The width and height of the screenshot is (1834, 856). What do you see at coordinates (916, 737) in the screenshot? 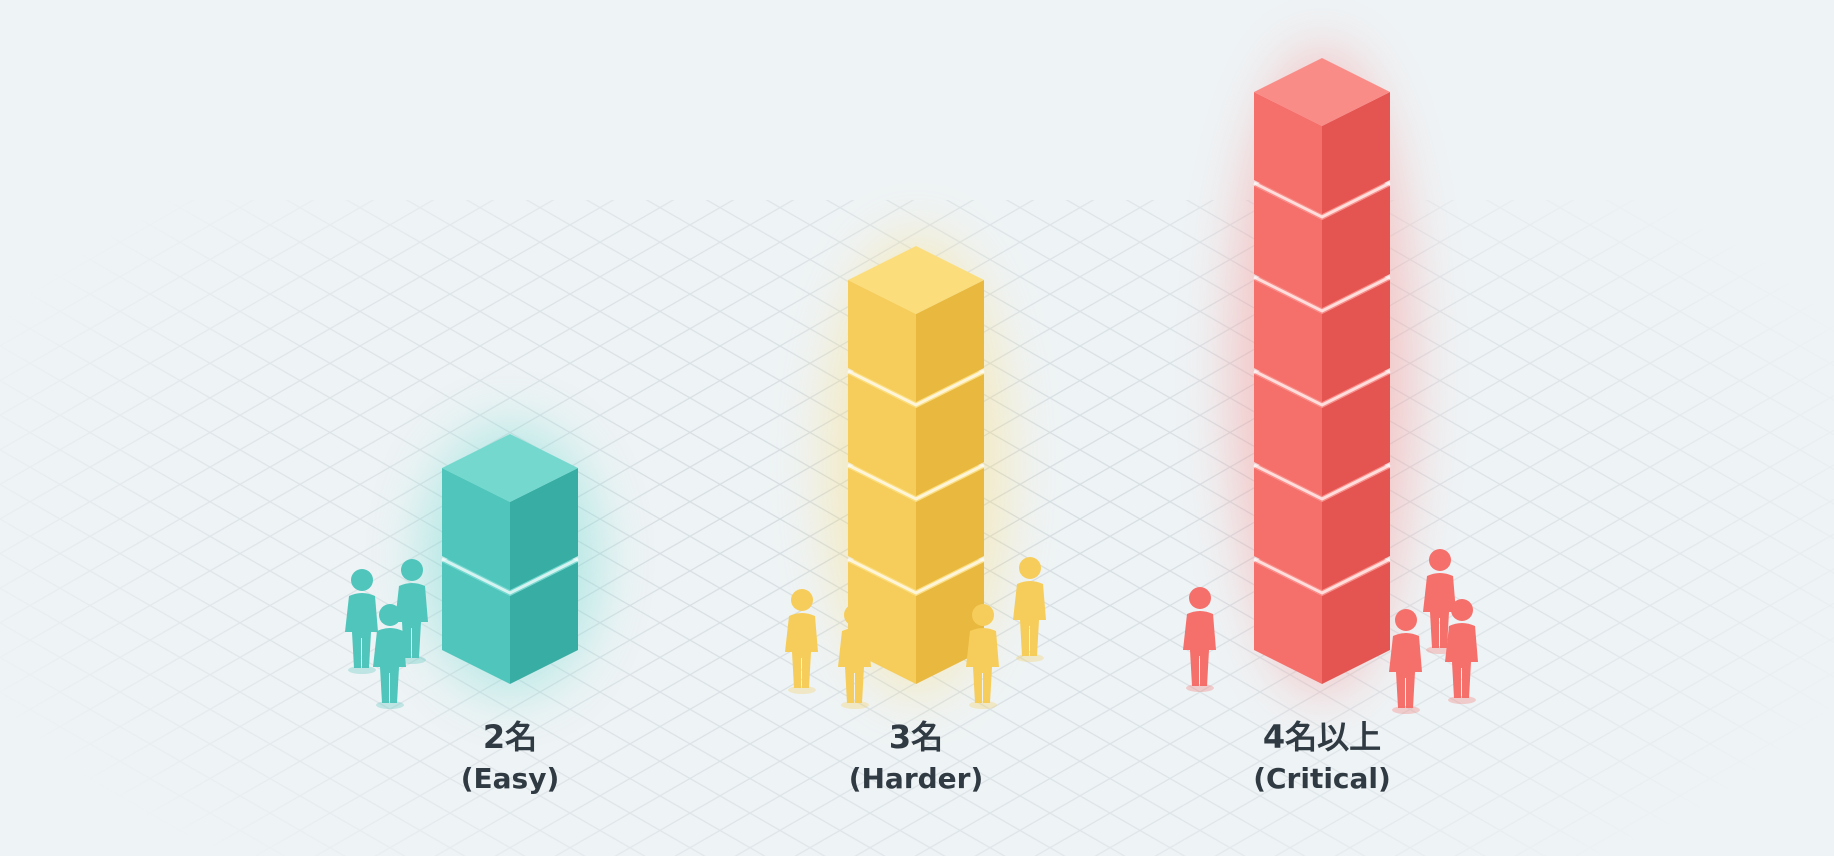
I see `column-label: 3名` at bounding box center [916, 737].